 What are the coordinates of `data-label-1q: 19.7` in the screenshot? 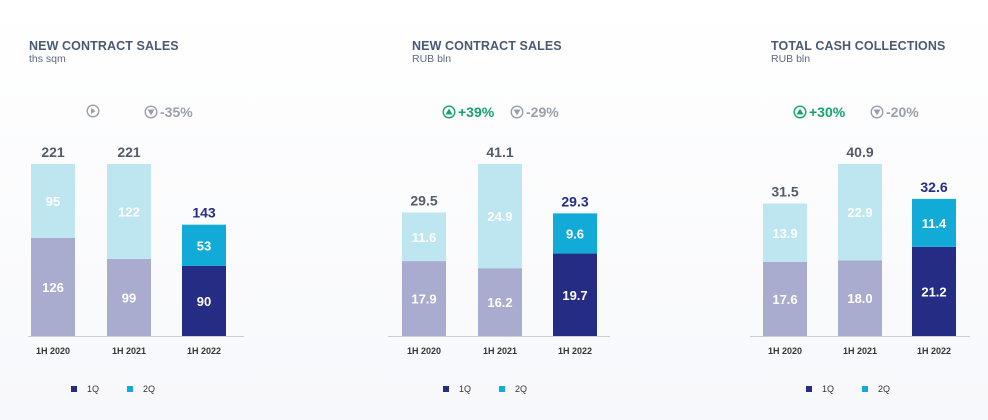 It's located at (574, 295).